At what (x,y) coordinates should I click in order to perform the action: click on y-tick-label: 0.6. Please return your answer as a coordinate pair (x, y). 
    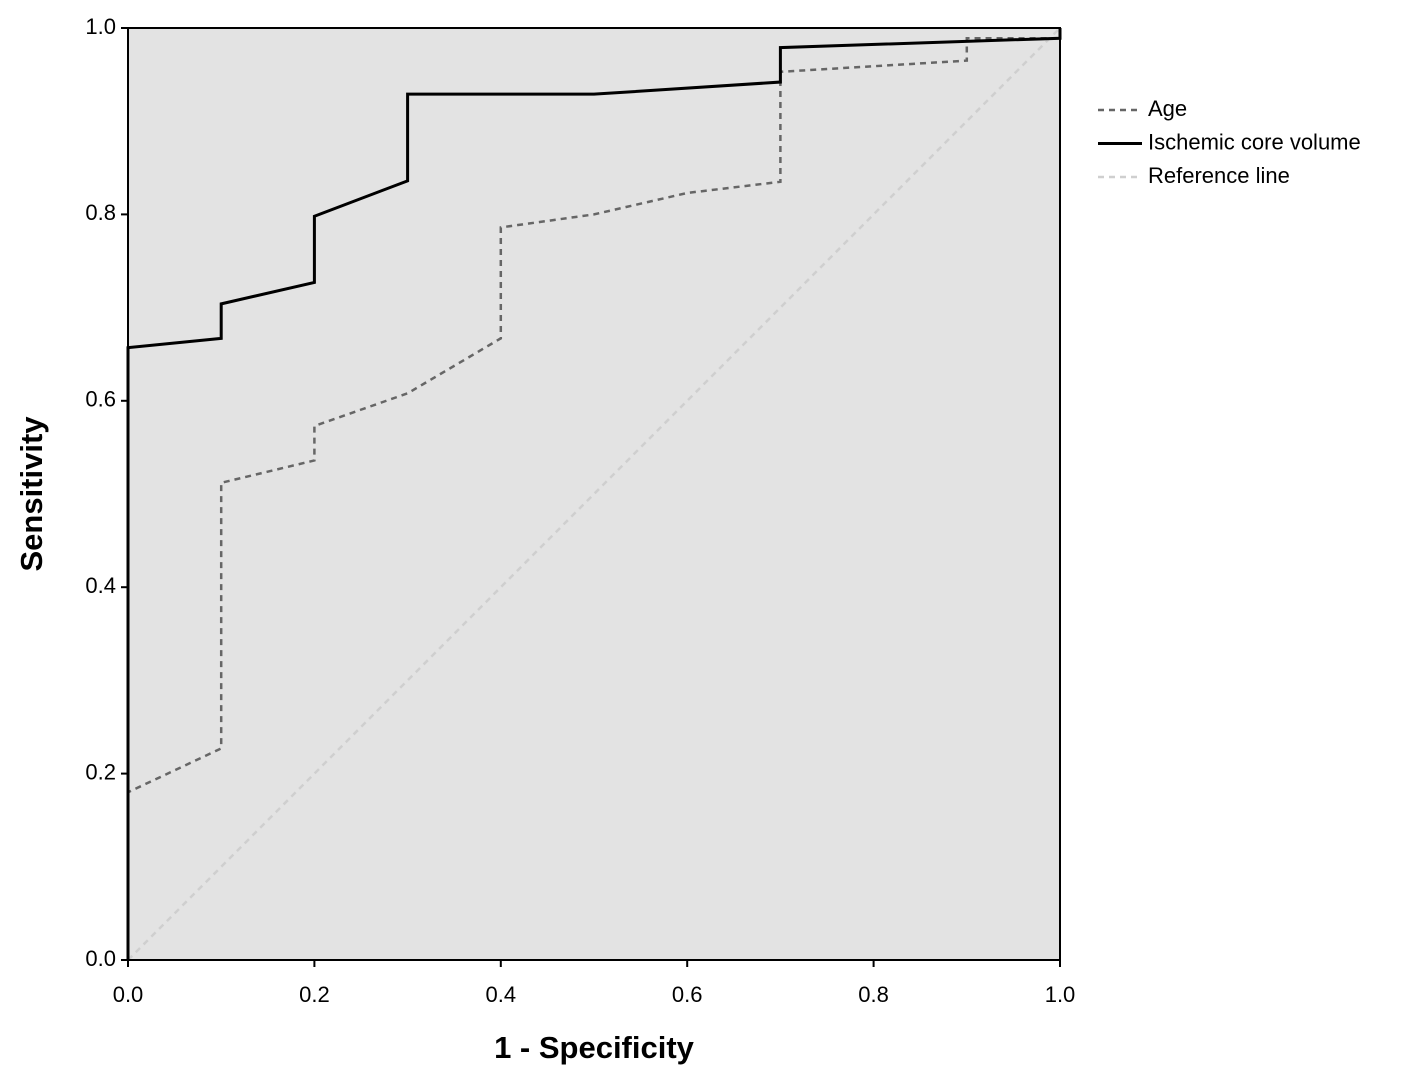
    Looking at the image, I should click on (100, 399).